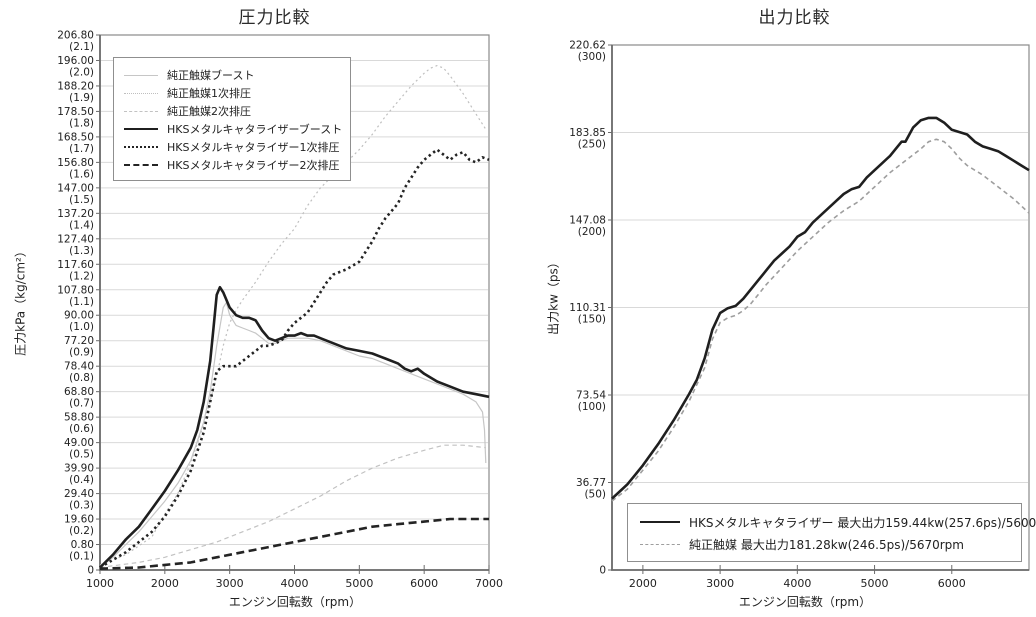  I want to click on svg-text: (150), so click(592, 320).